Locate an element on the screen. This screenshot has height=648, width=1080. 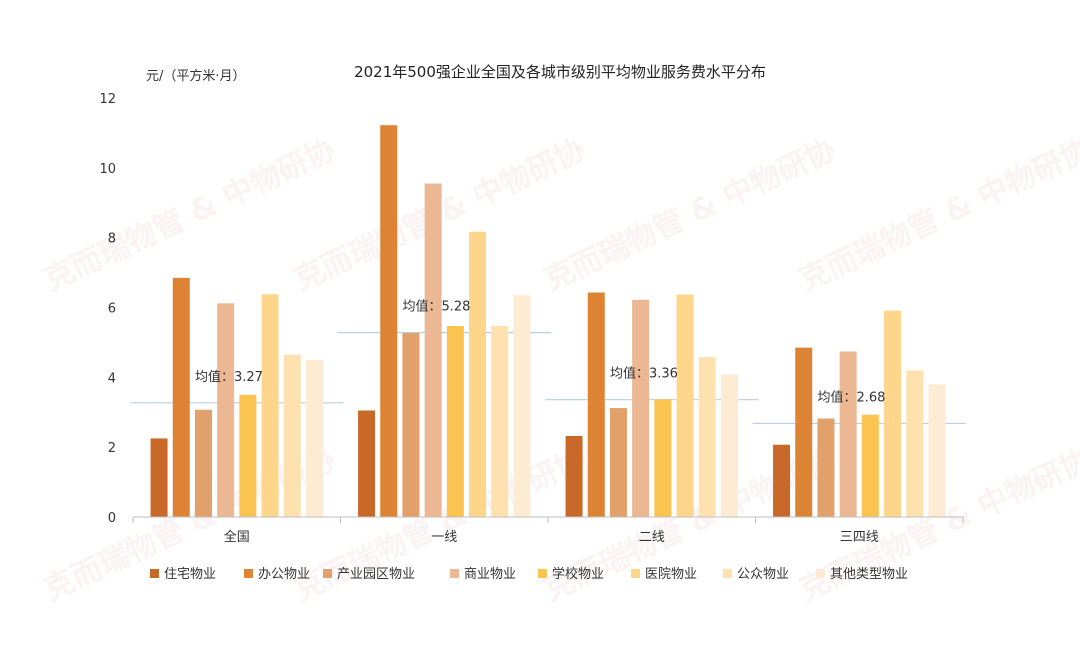
legend-label: 学校物业 is located at coordinates (578, 574).